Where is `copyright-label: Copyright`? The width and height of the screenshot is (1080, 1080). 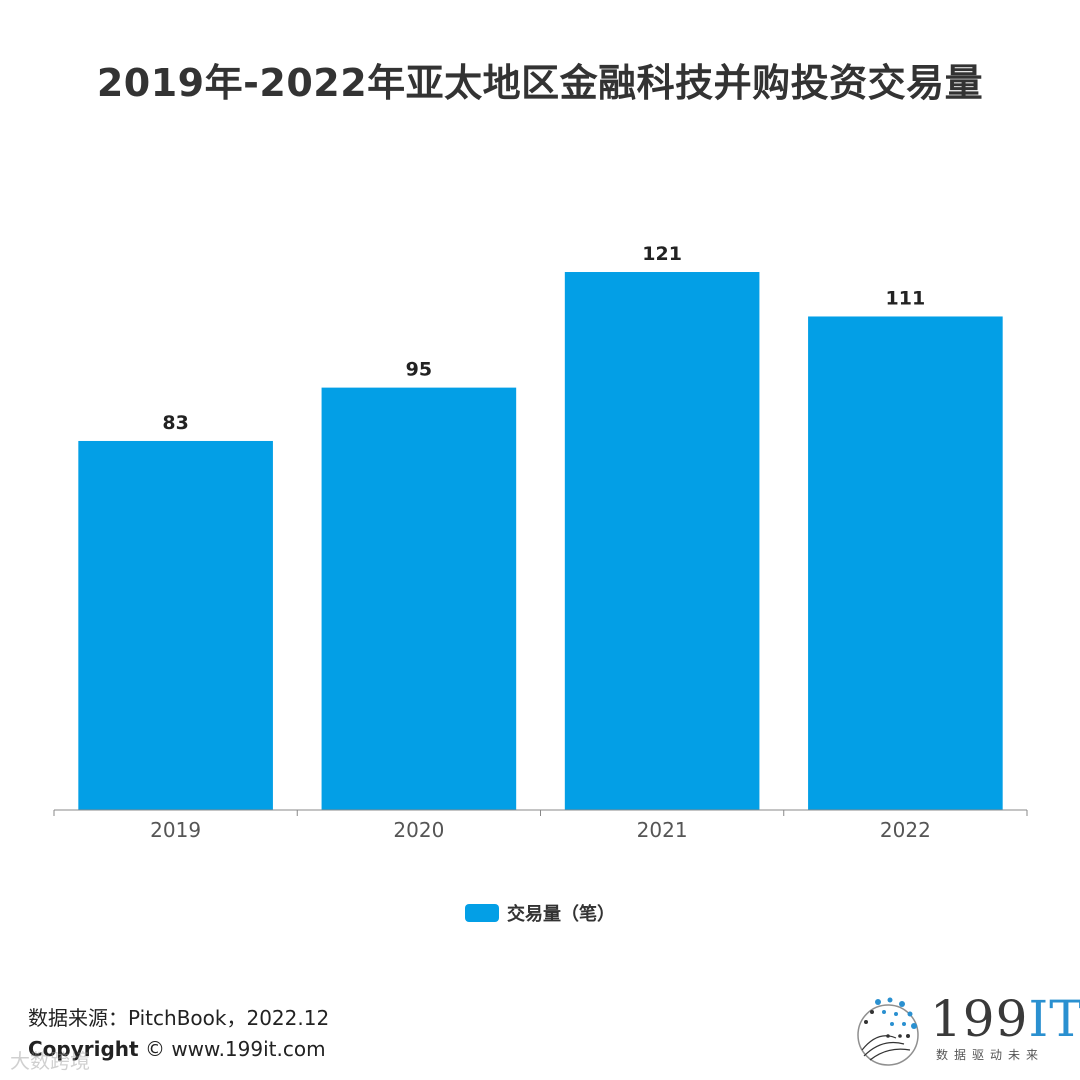 copyright-label: Copyright is located at coordinates (83, 1049).